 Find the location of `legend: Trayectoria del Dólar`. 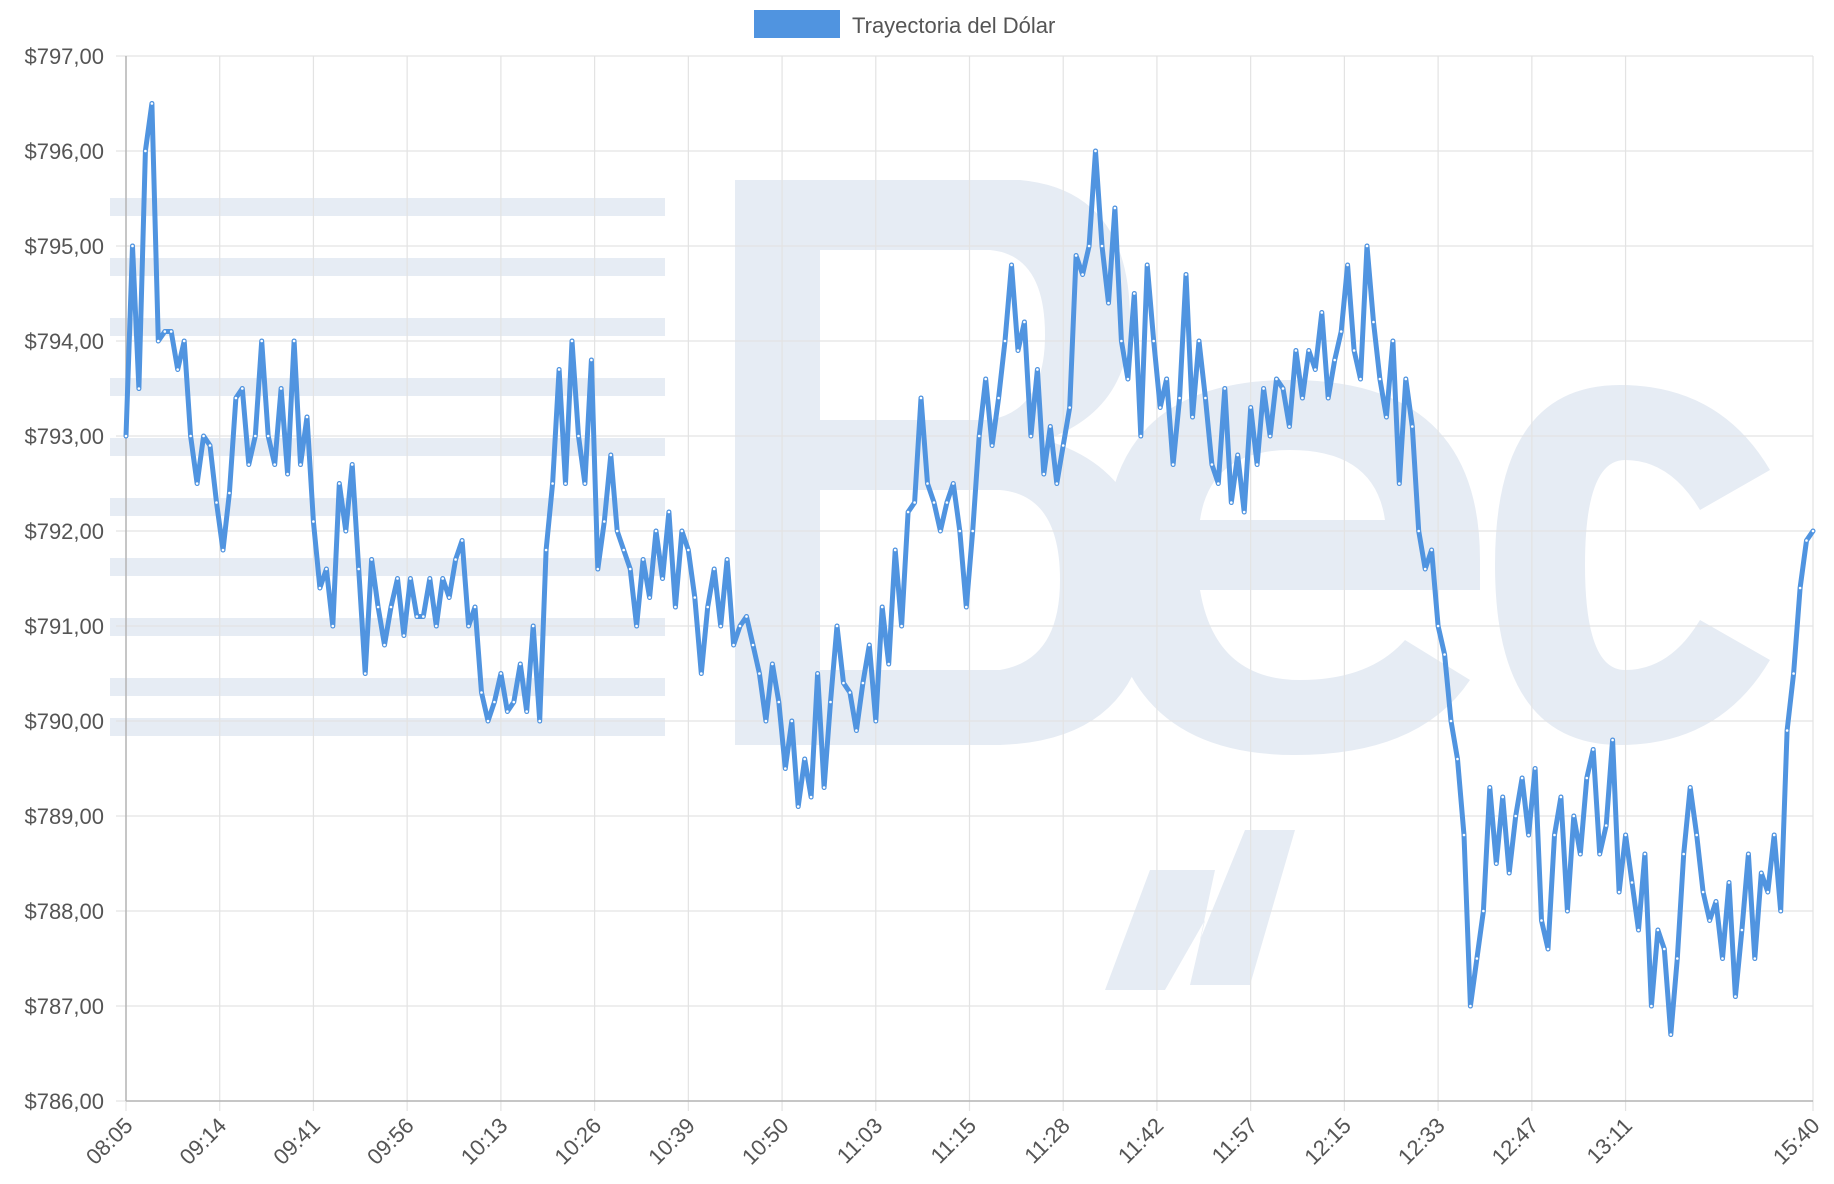

legend: Trayectoria del Dólar is located at coordinates (904, 24).